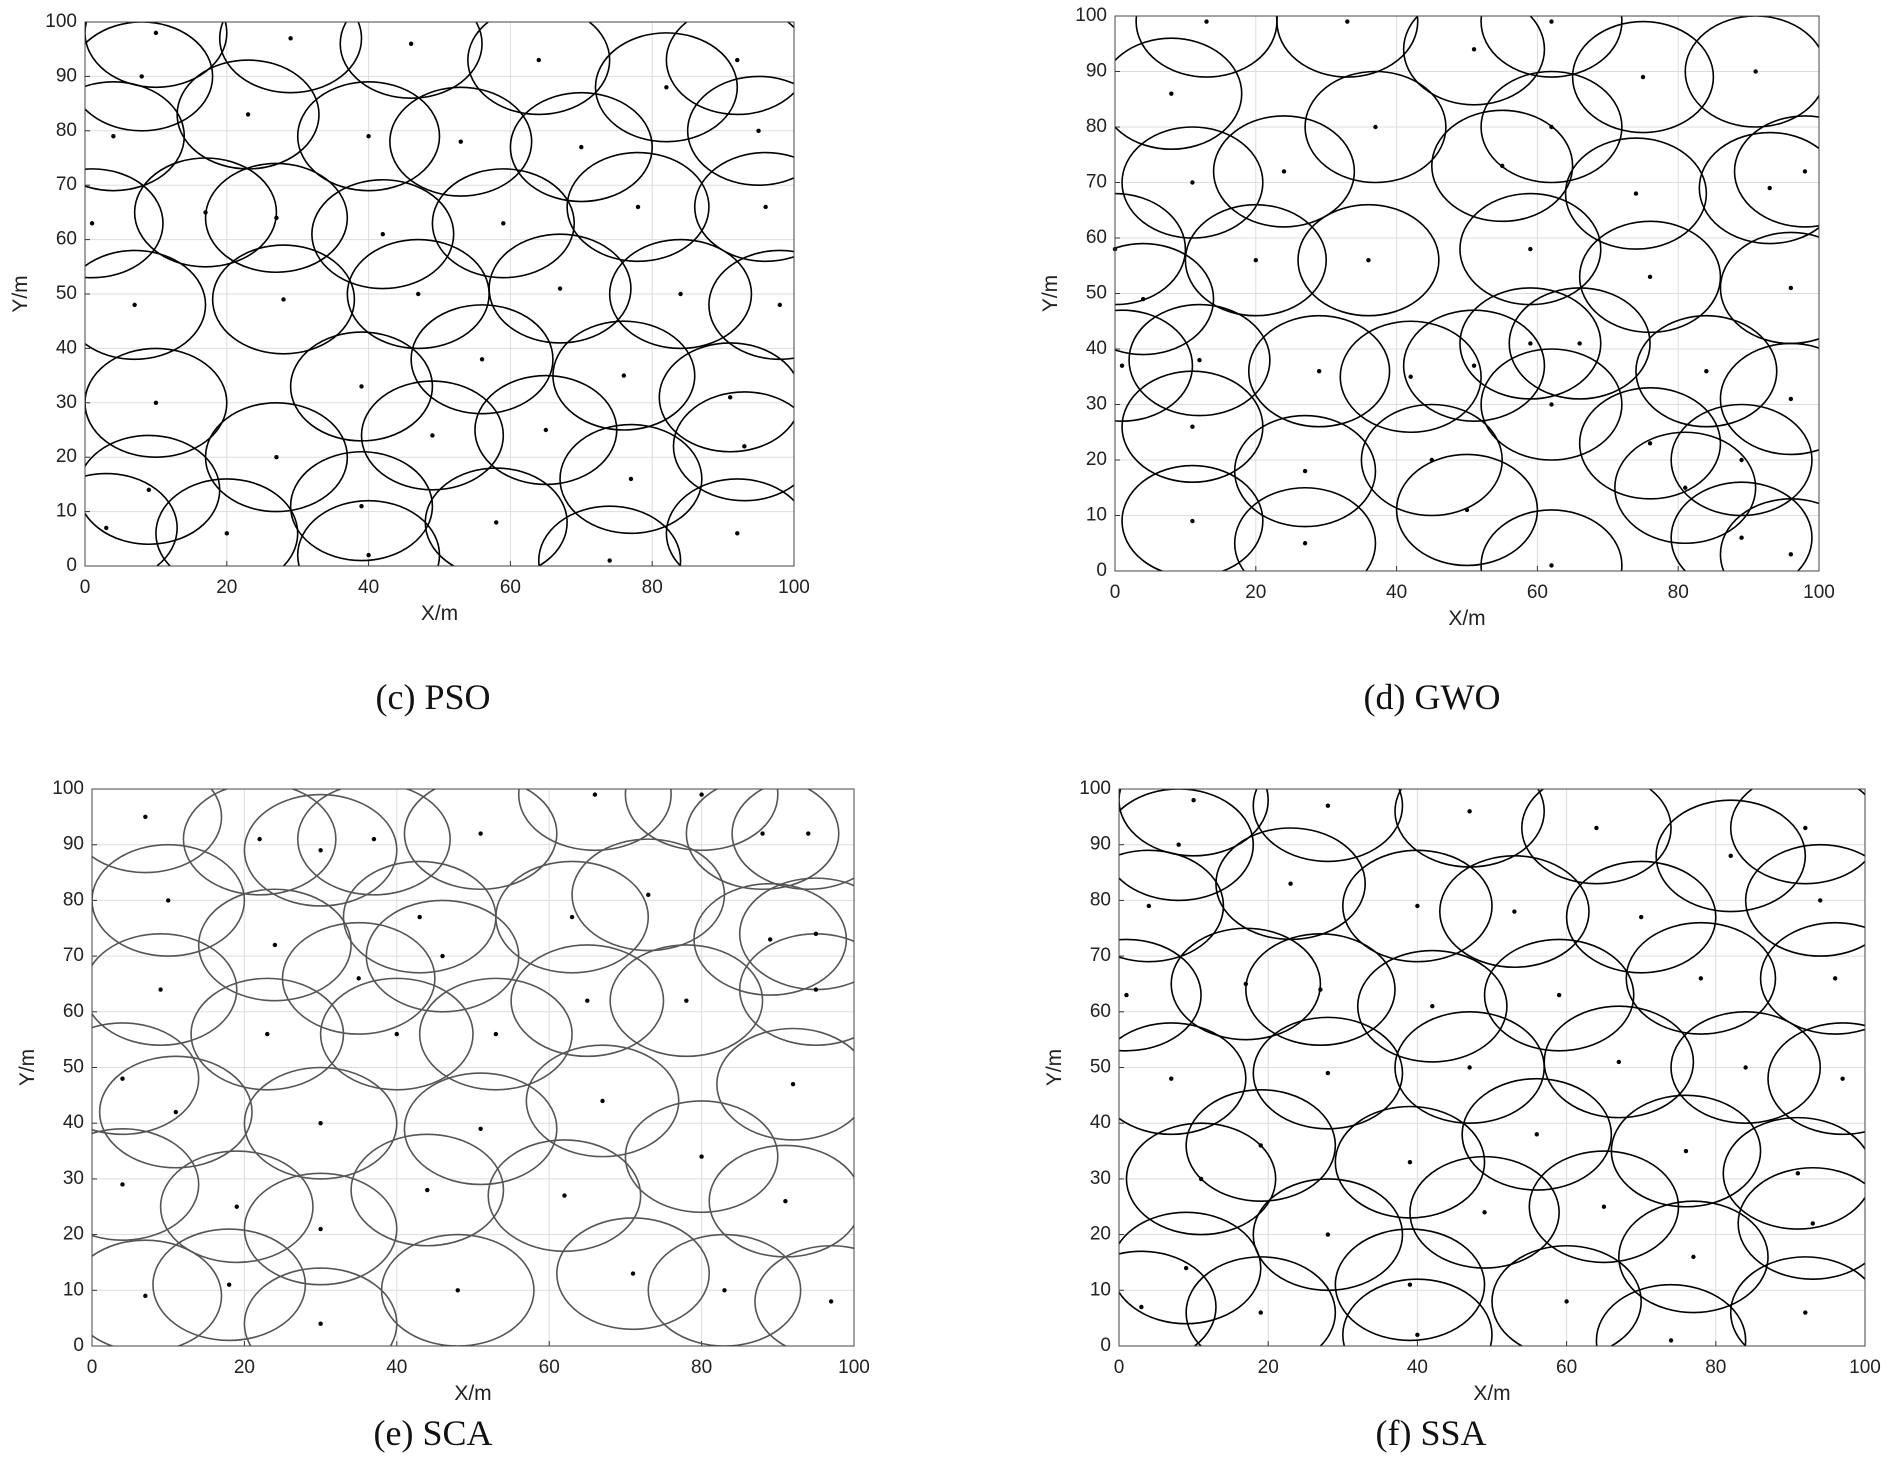  I want to click on x-tick-label: 40, so click(1396, 592).